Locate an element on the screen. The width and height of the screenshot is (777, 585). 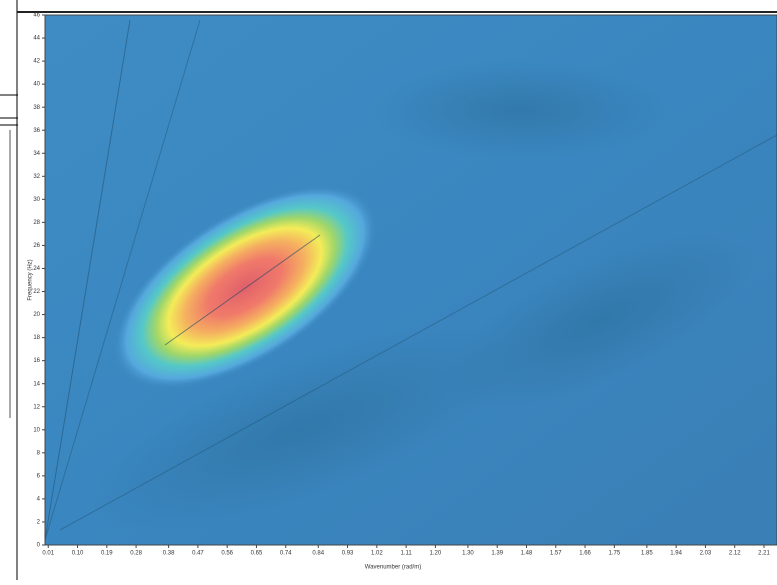
x-tick-label: 1.85 is located at coordinates (647, 554).